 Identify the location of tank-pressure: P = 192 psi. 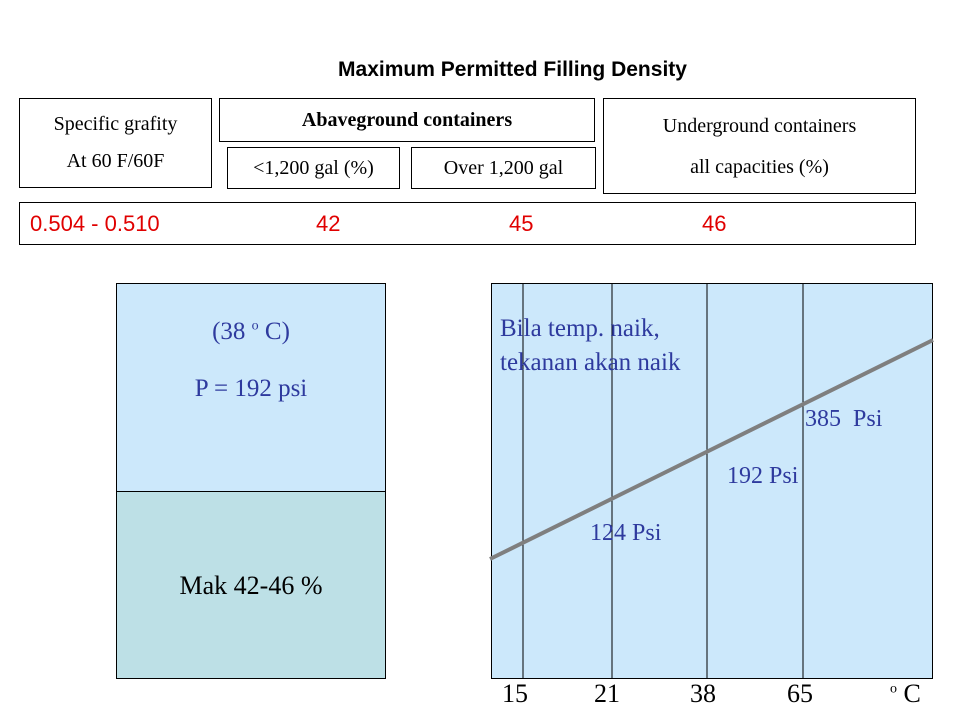
(251, 388).